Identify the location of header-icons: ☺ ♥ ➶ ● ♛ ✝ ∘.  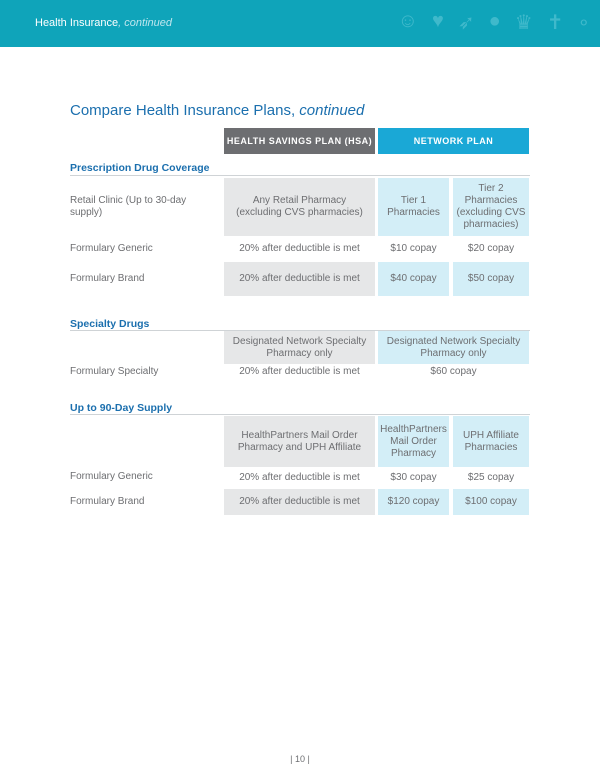
(494, 22).